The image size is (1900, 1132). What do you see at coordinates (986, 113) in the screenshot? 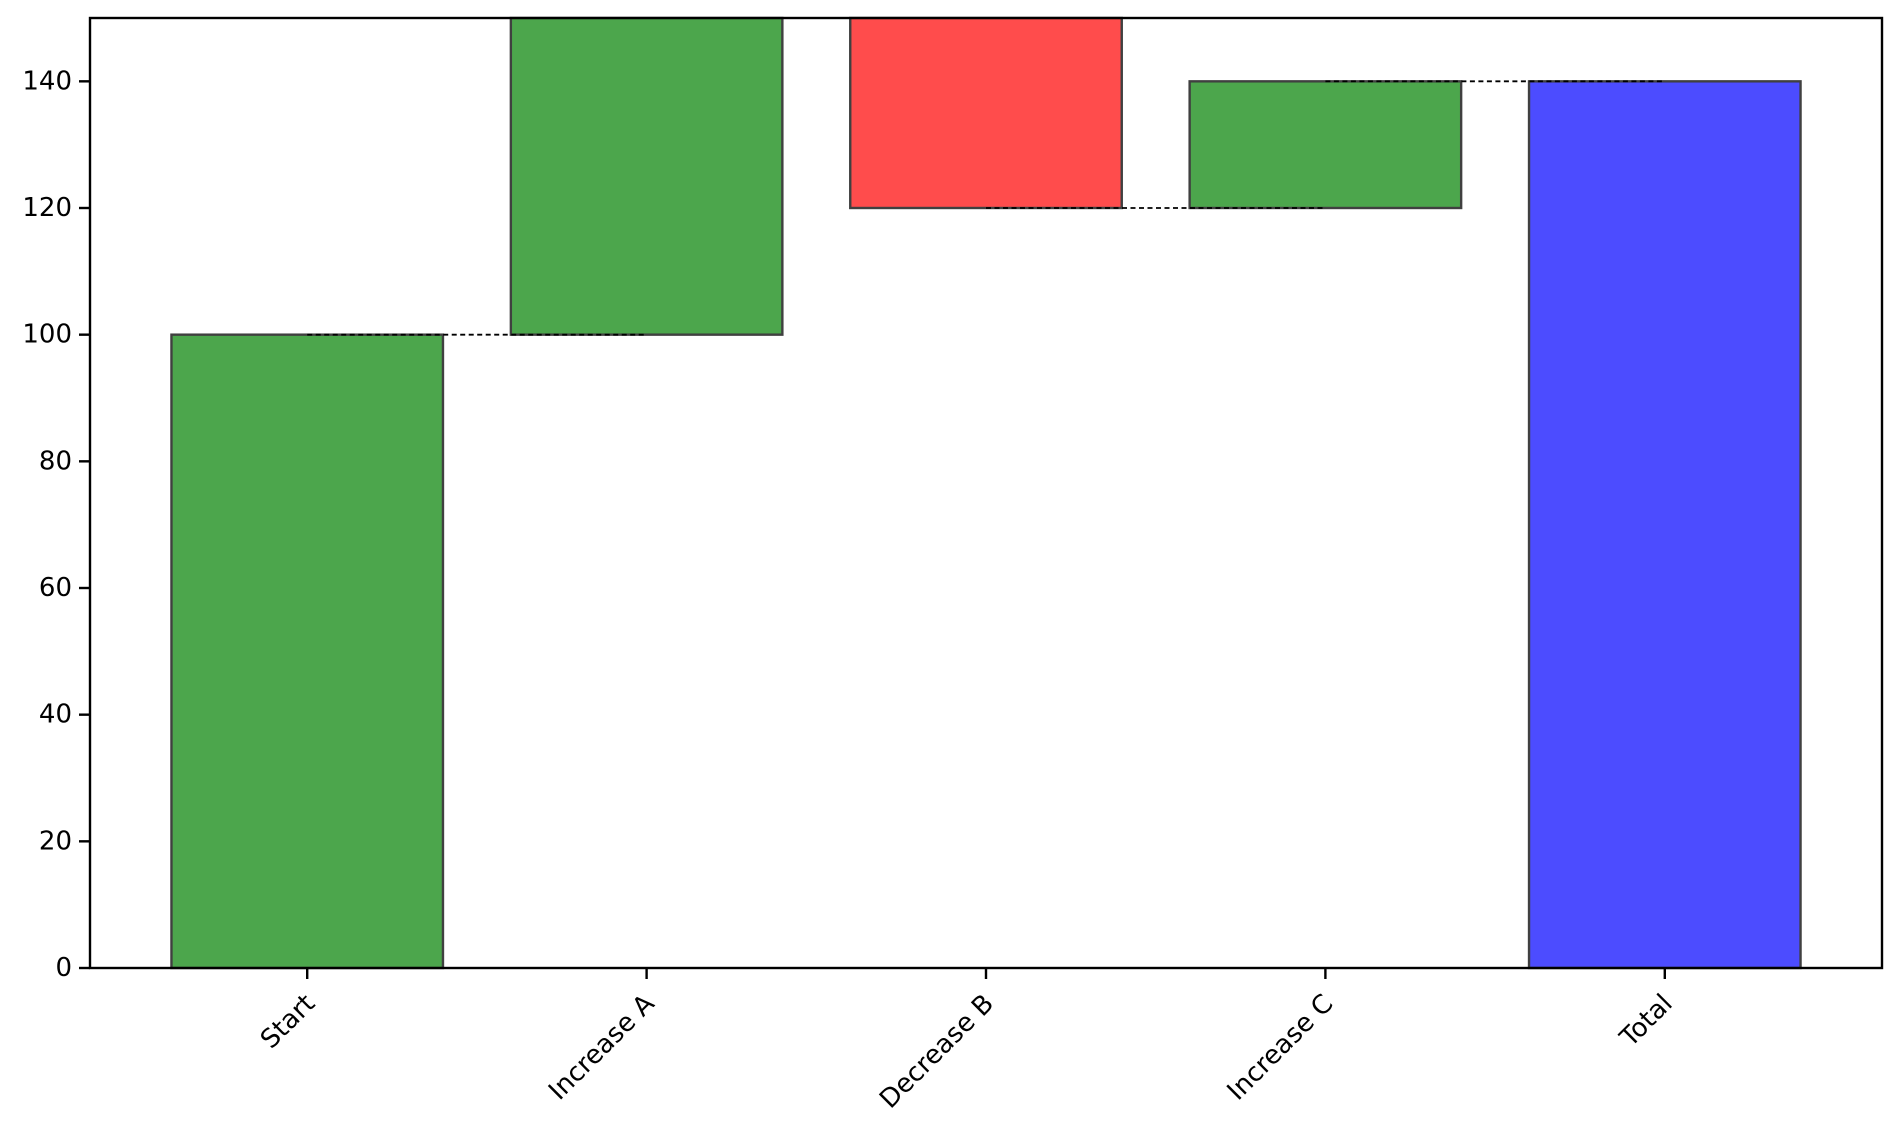
I see `bar-decrease-b` at bounding box center [986, 113].